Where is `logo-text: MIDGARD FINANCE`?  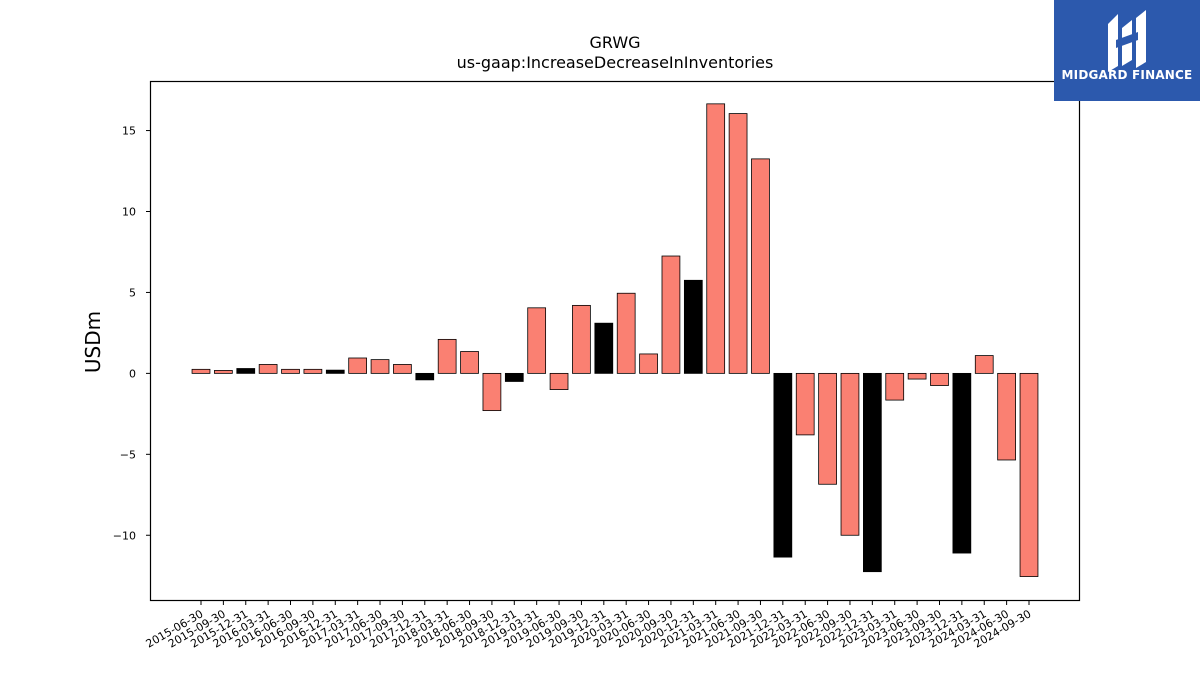
logo-text: MIDGARD FINANCE is located at coordinates (1127, 75).